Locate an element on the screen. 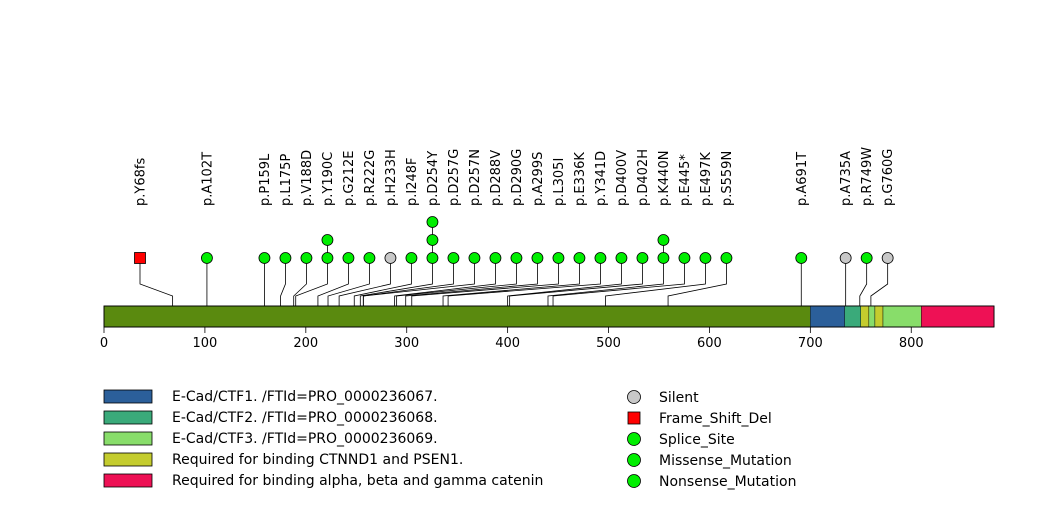 This screenshot has width=1047, height=524. stem-p-y341d is located at coordinates (524, 282).